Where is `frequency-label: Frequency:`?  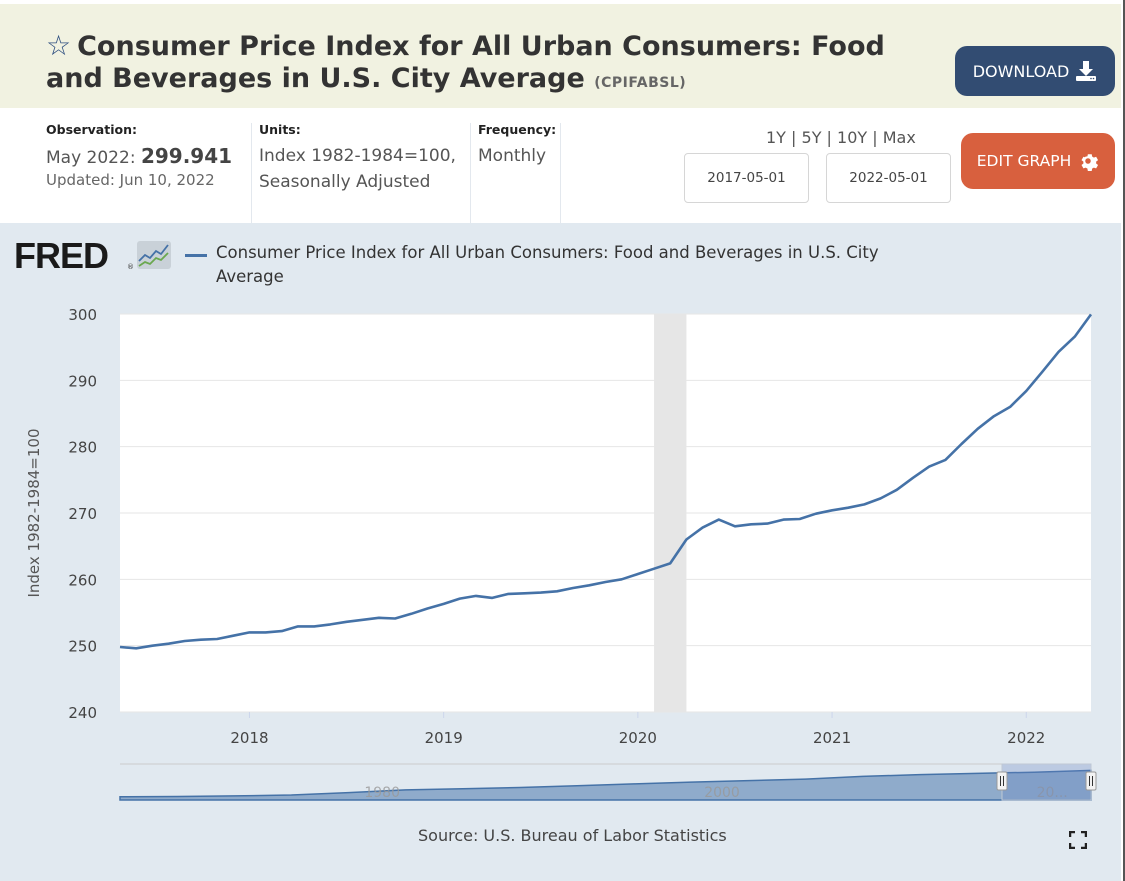 frequency-label: Frequency: is located at coordinates (517, 129).